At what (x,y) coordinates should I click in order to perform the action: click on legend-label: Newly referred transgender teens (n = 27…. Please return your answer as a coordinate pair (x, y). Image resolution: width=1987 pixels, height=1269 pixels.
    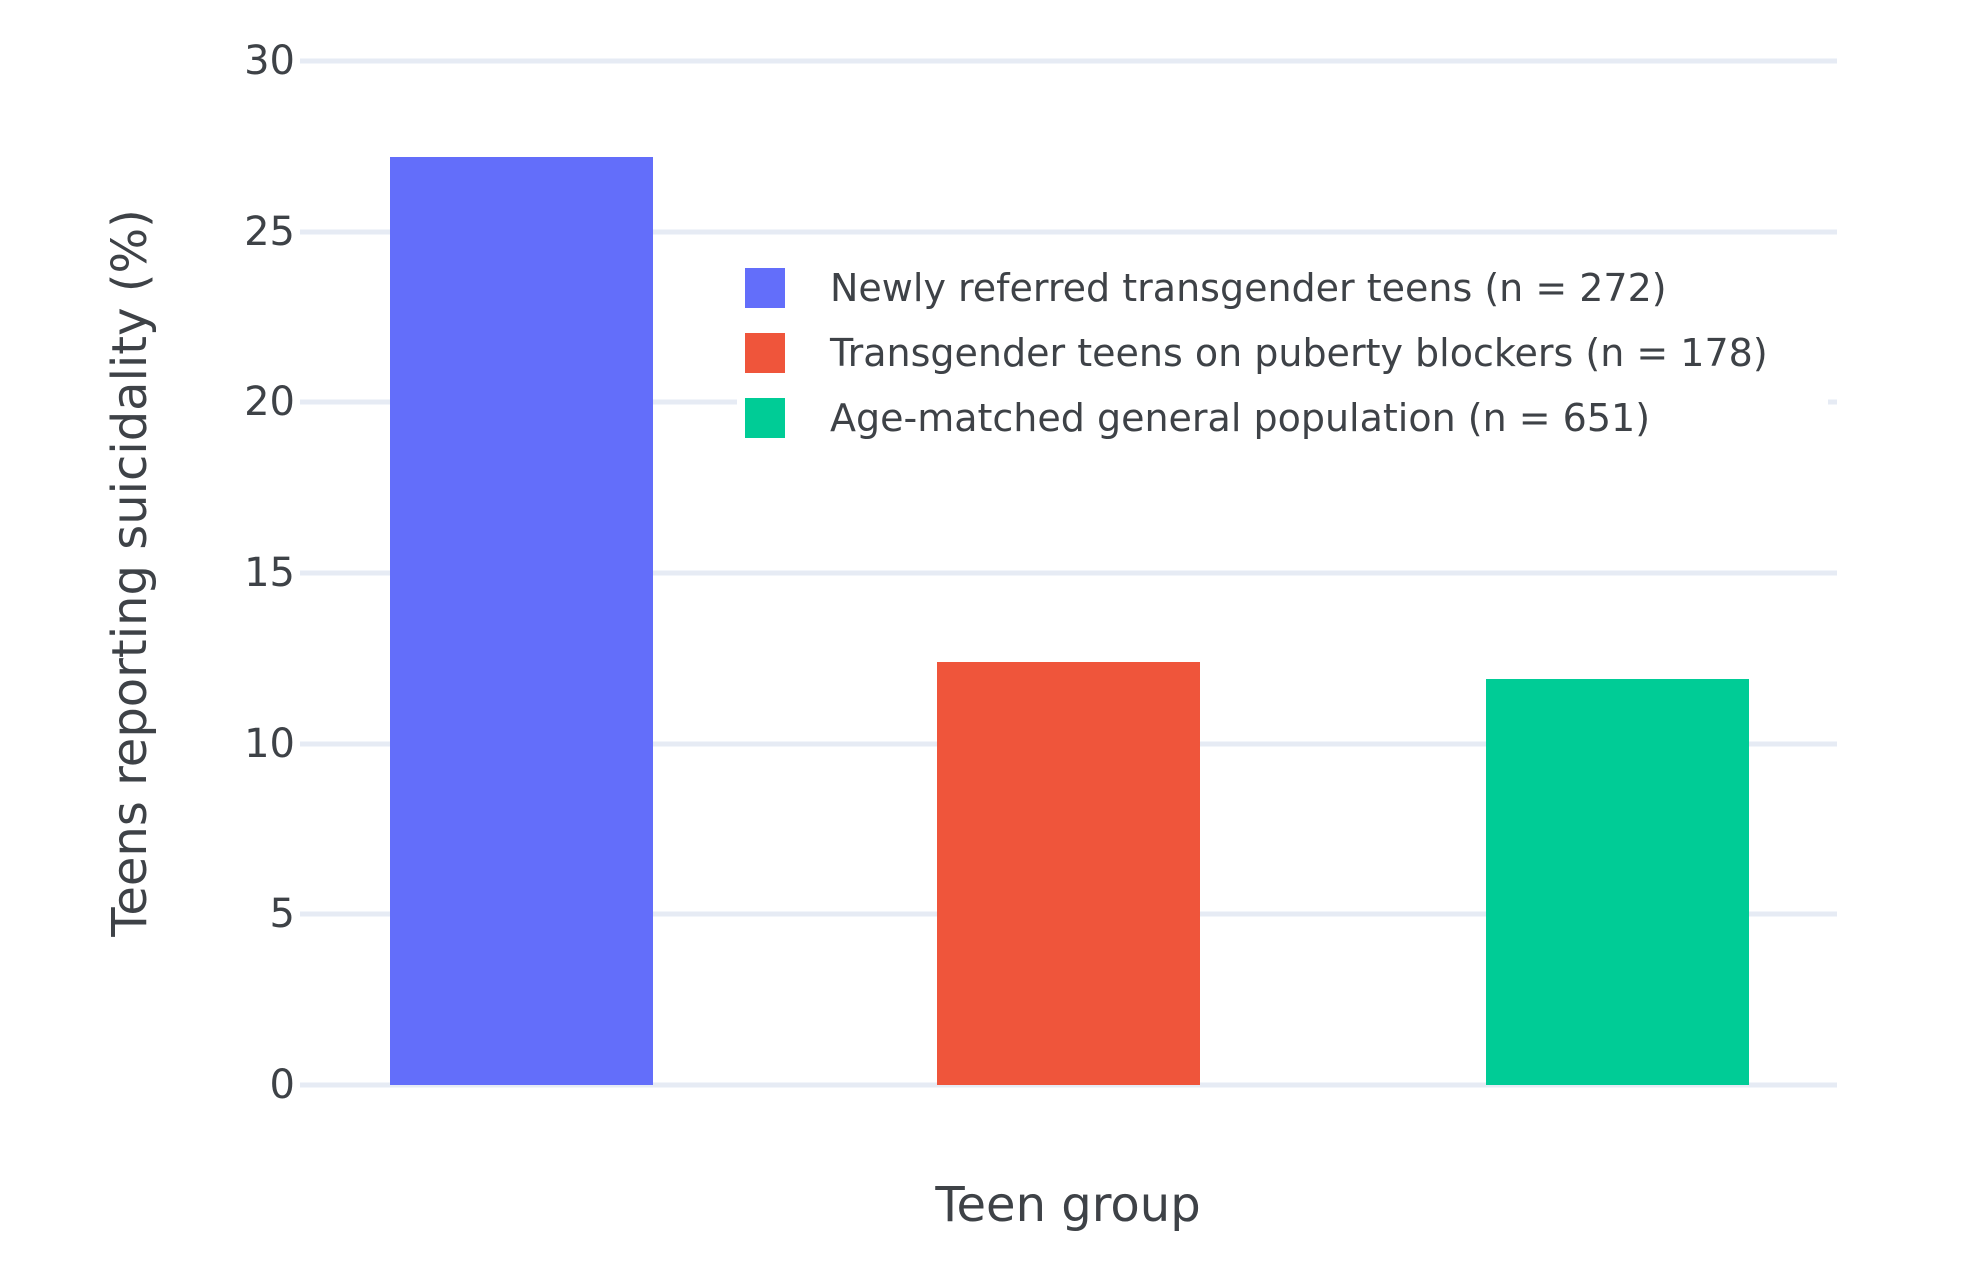
    Looking at the image, I should click on (1248, 287).